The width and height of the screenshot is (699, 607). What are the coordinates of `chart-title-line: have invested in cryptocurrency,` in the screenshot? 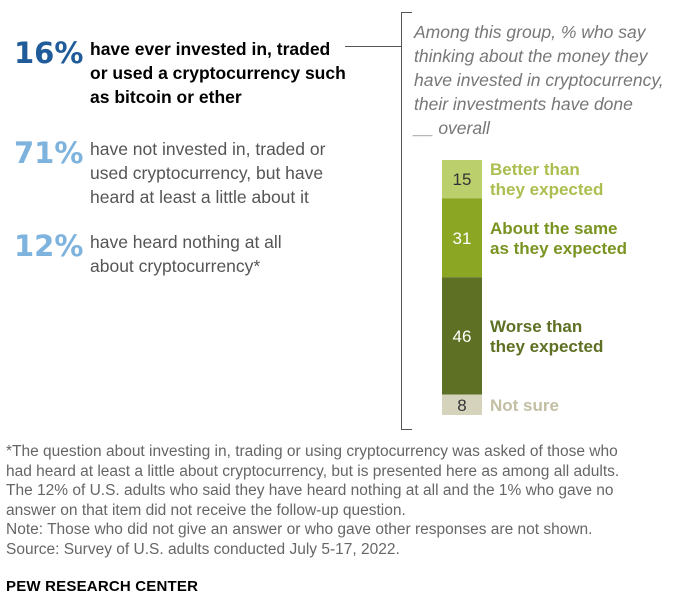 It's located at (539, 80).